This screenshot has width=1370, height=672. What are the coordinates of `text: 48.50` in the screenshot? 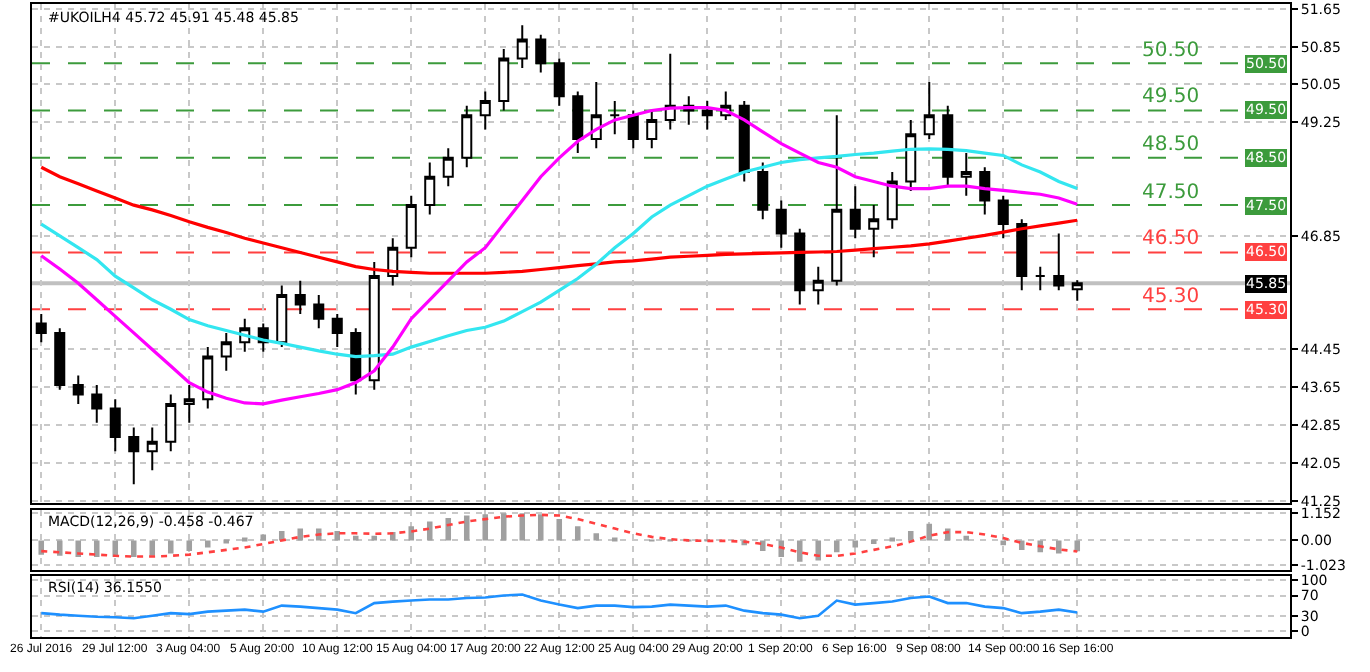 It's located at (1171, 145).